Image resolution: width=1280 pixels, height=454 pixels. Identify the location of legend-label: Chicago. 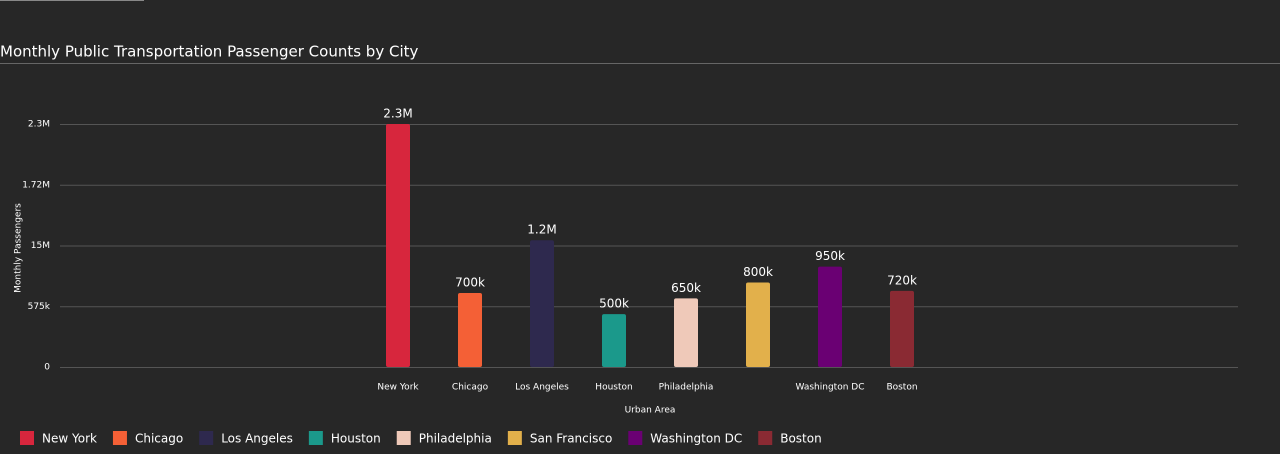
(159, 439).